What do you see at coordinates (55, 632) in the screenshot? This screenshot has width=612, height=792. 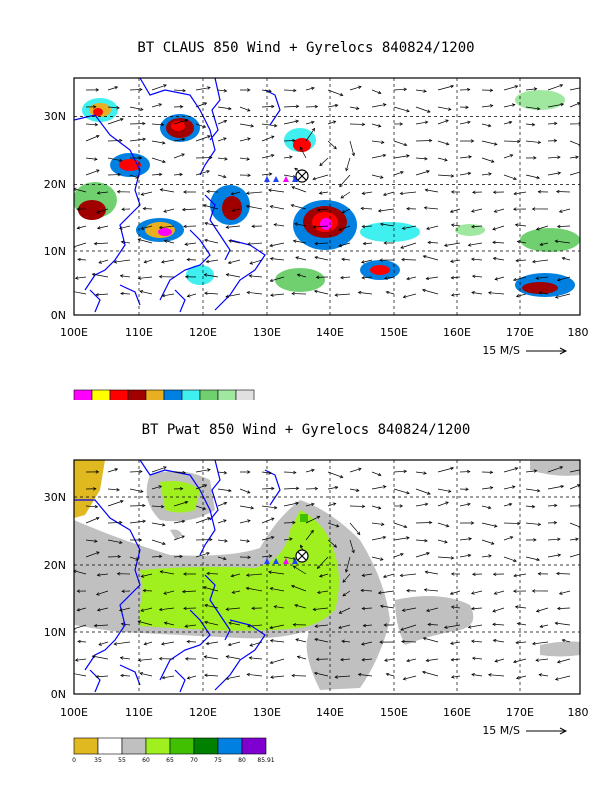 I see `lat-label: 10N` at bounding box center [55, 632].